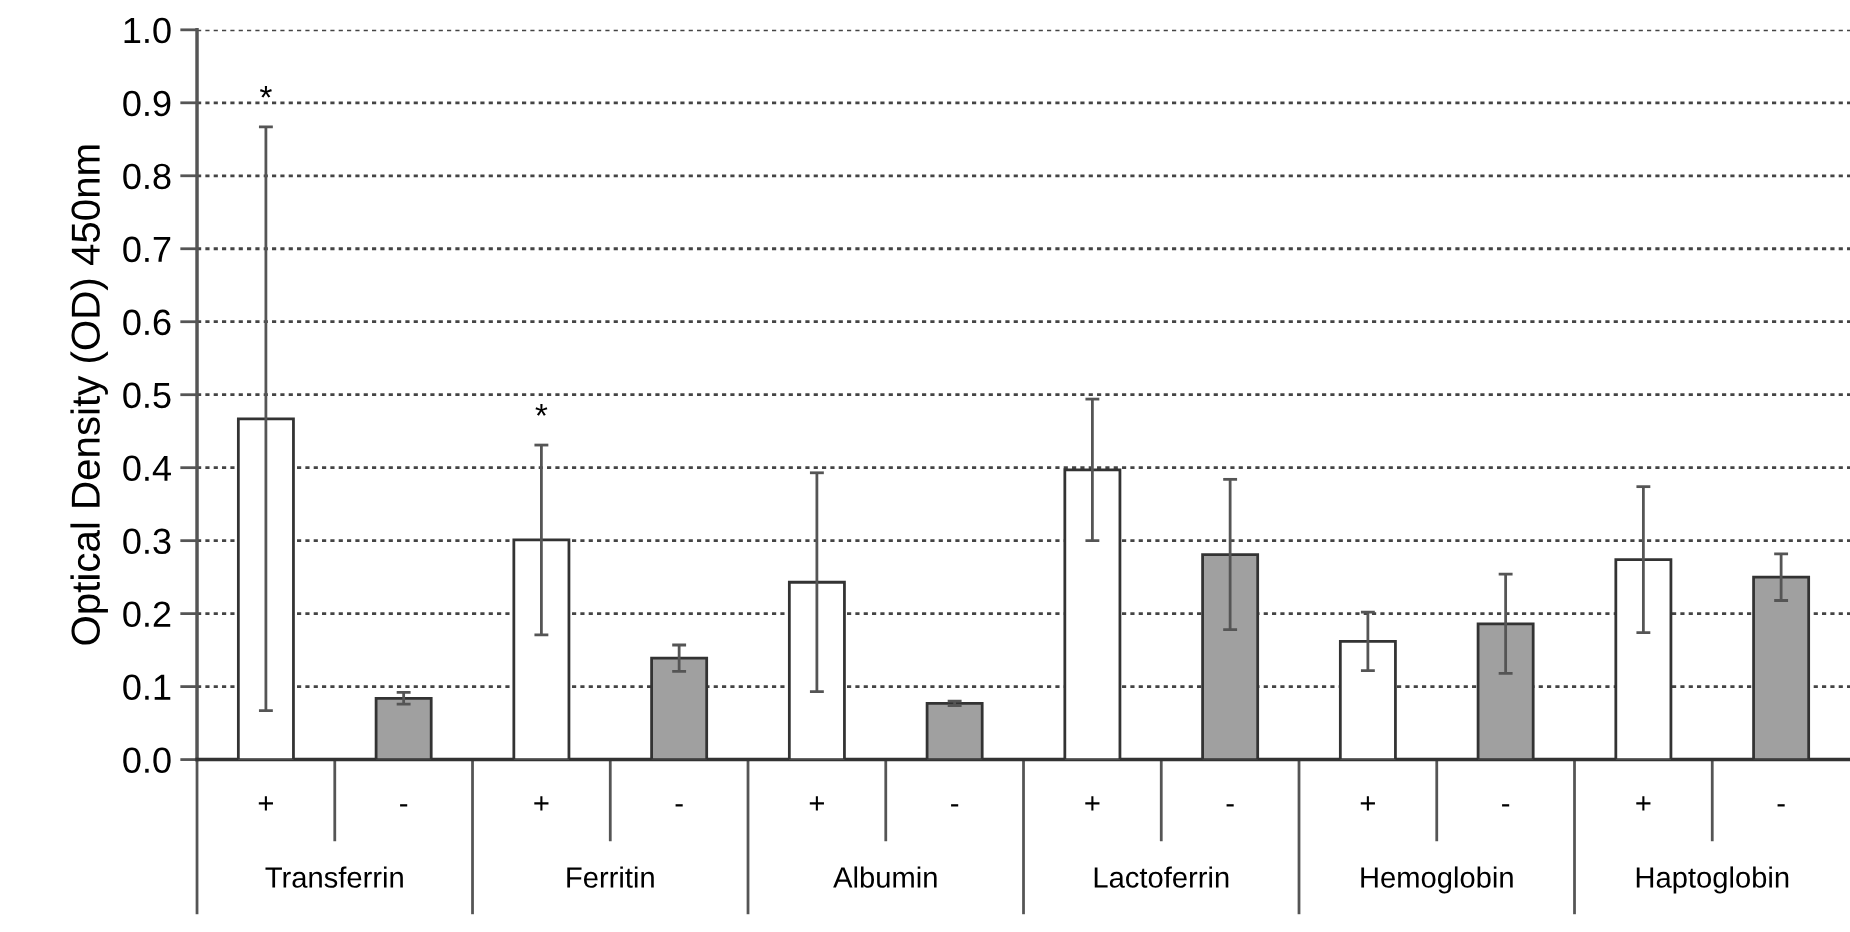 This screenshot has height=932, width=1850. What do you see at coordinates (147, 395) in the screenshot?
I see `y-tick-label: 0.5` at bounding box center [147, 395].